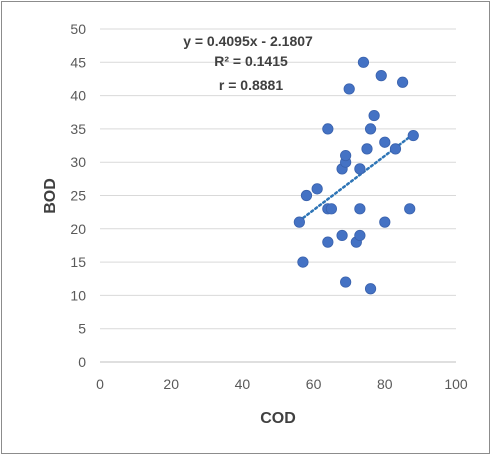 Image resolution: width=493 pixels, height=457 pixels. What do you see at coordinates (100, 384) in the screenshot?
I see `x-tick-label: 0` at bounding box center [100, 384].